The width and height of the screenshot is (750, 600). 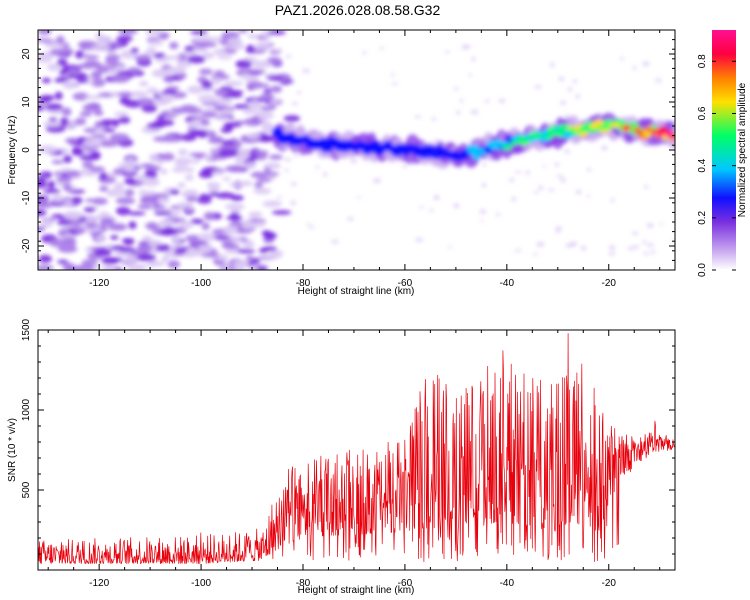 What do you see at coordinates (609, 283) in the screenshot?
I see `spectrogram-x-tick-label: -20` at bounding box center [609, 283].